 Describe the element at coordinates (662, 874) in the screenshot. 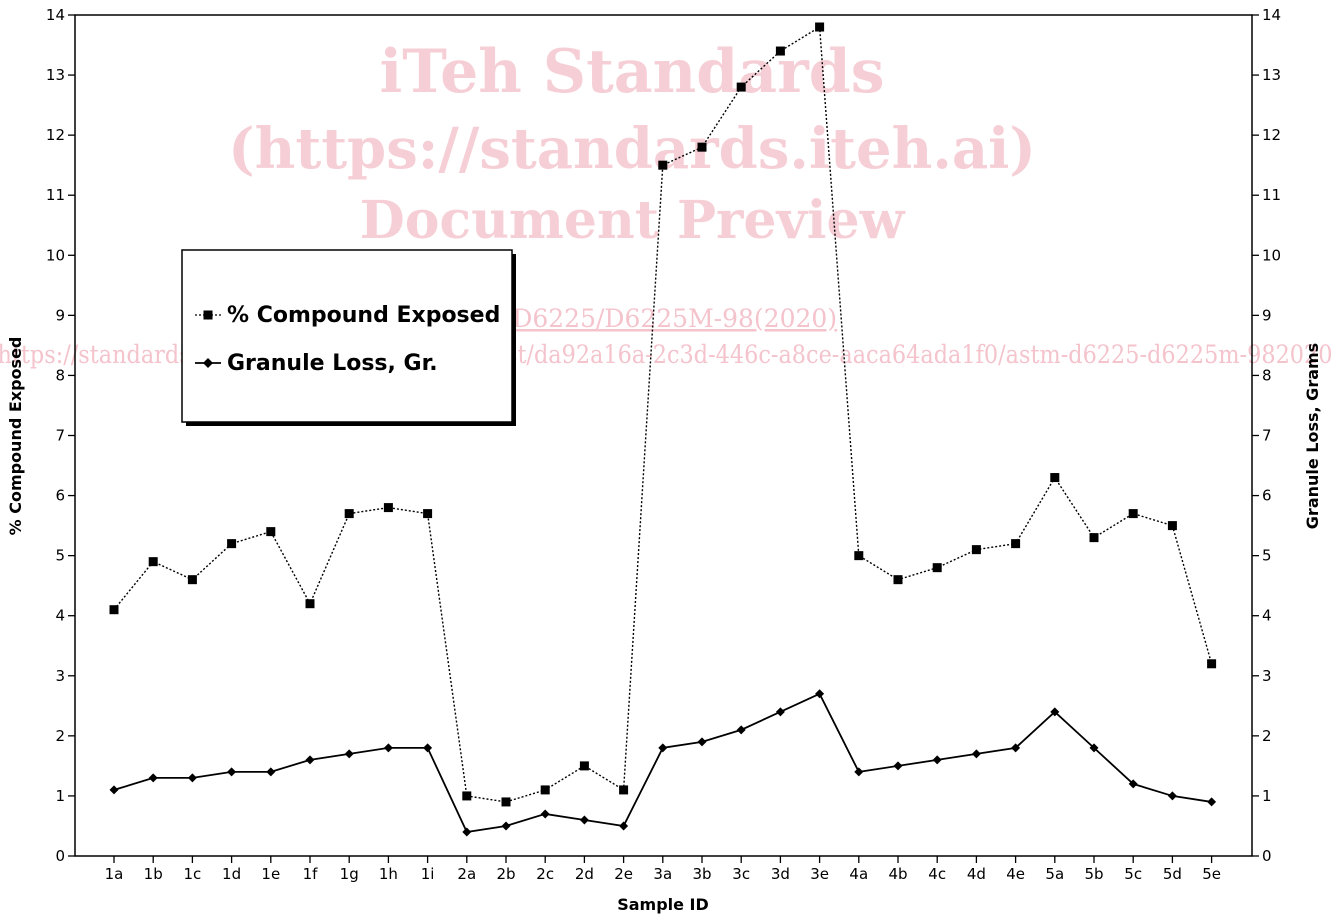

I see `x-tick-label: 3a` at that location.